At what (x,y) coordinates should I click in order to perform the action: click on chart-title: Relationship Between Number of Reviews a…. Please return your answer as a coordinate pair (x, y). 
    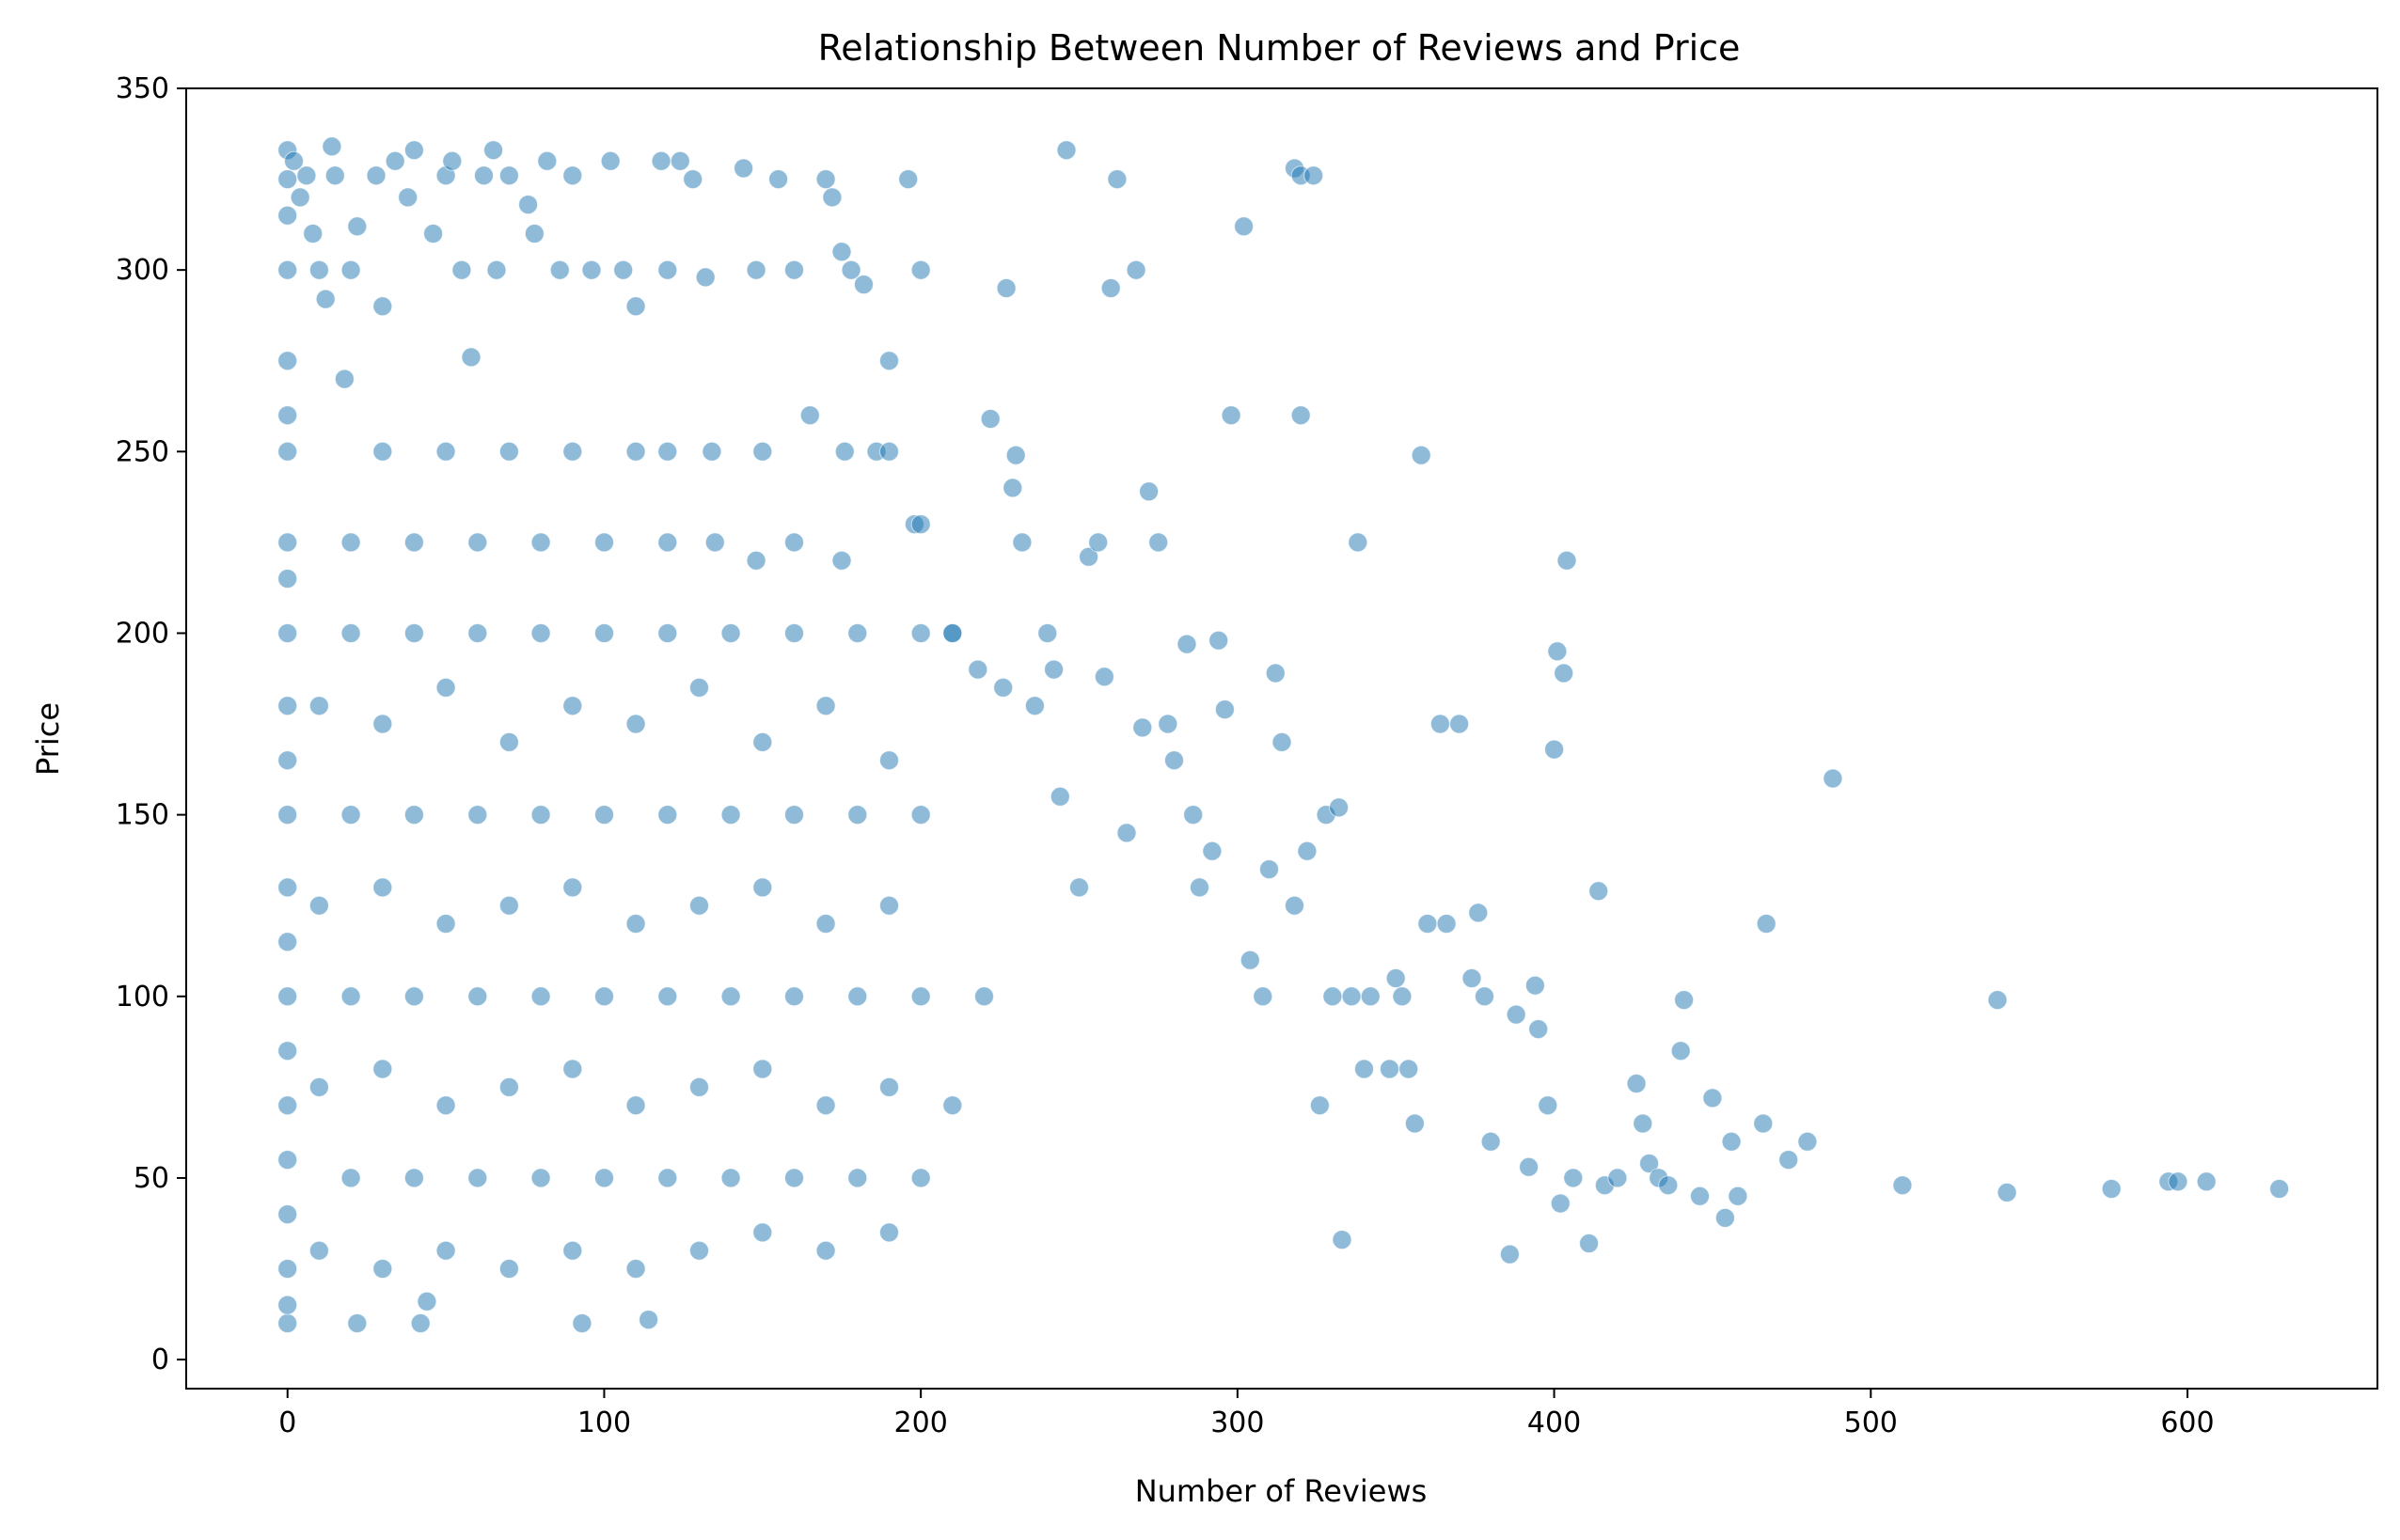
    Looking at the image, I should click on (1279, 48).